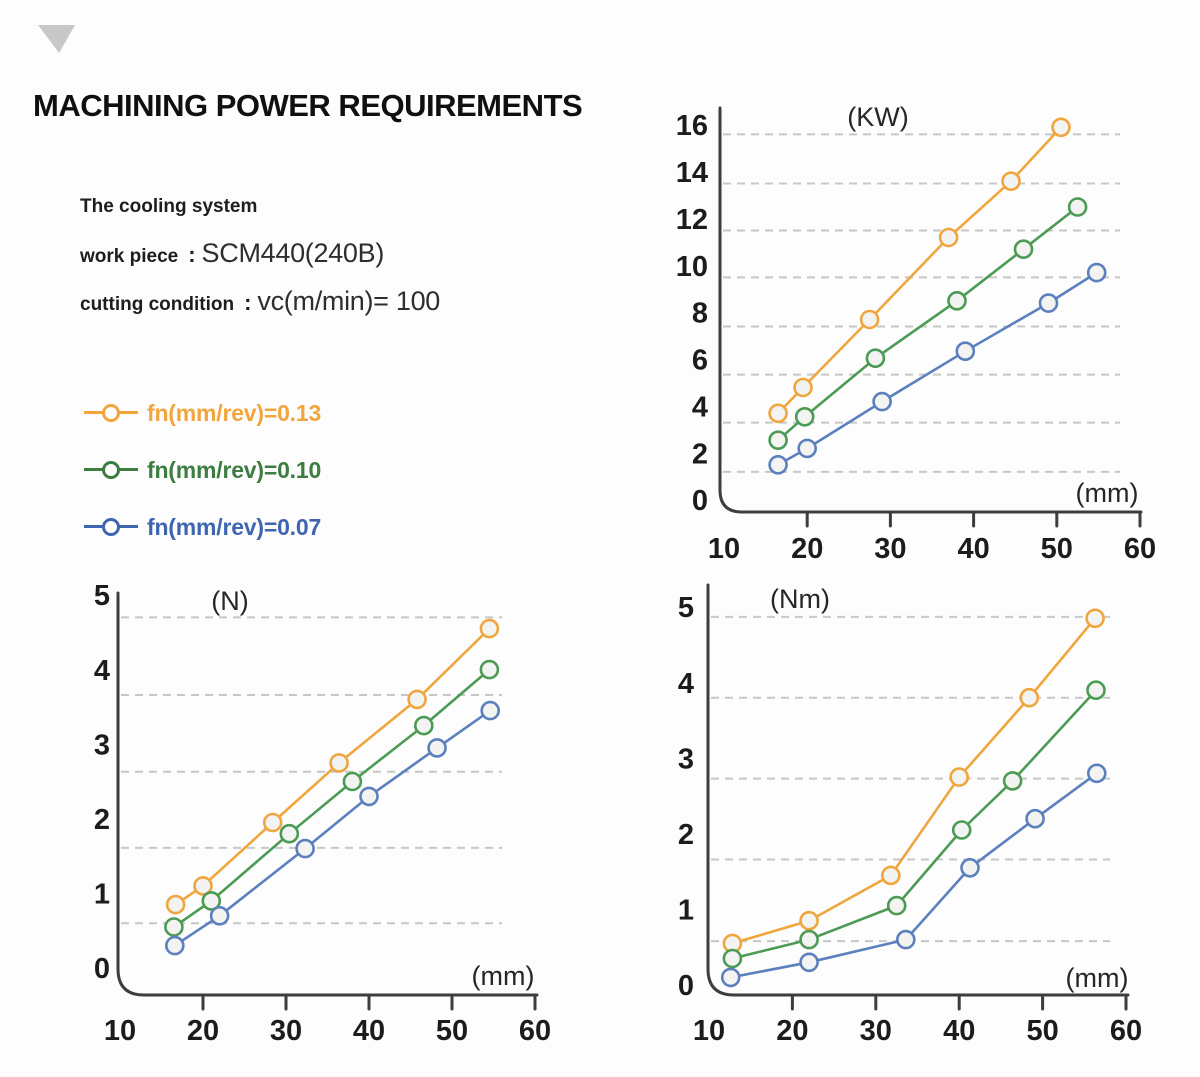  Describe the element at coordinates (202, 413) in the screenshot. I see `legend-item-fn013: fn(mm/rev)=0.13` at that location.